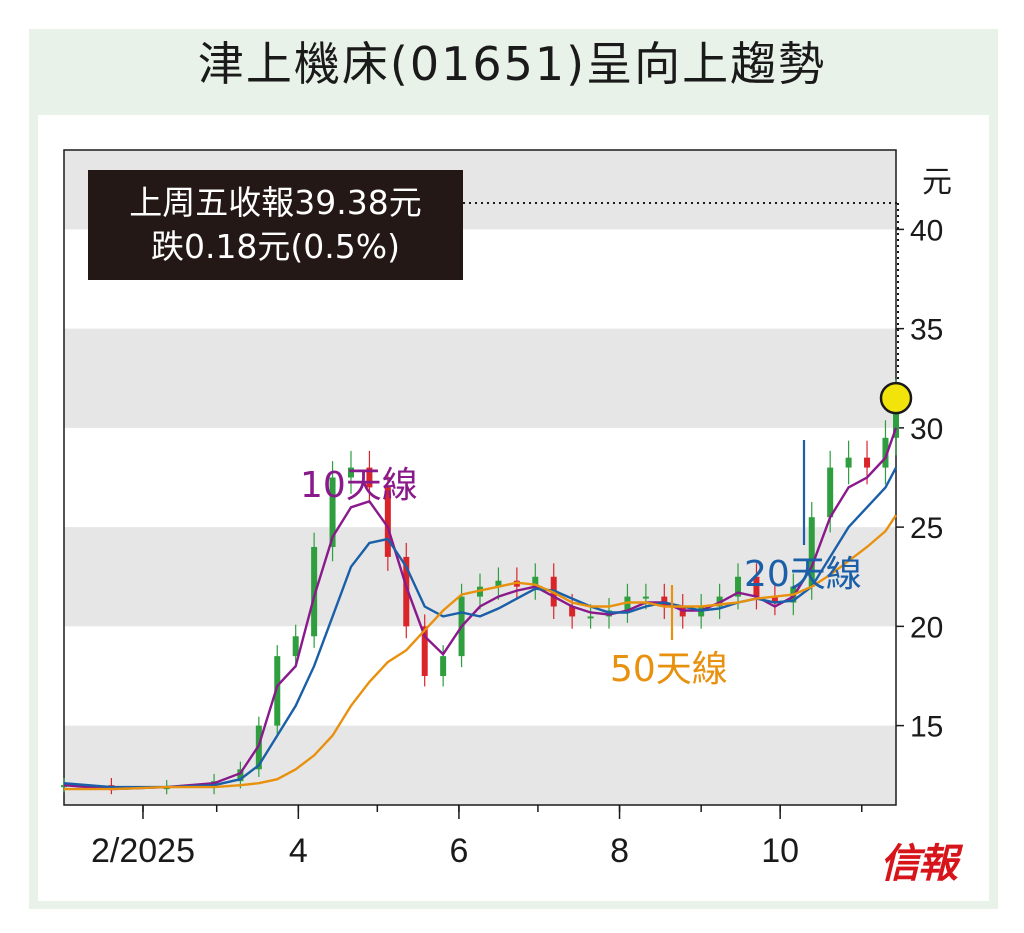 The height and width of the screenshot is (933, 1024). I want to click on annotation-label: 10天線, so click(359, 485).